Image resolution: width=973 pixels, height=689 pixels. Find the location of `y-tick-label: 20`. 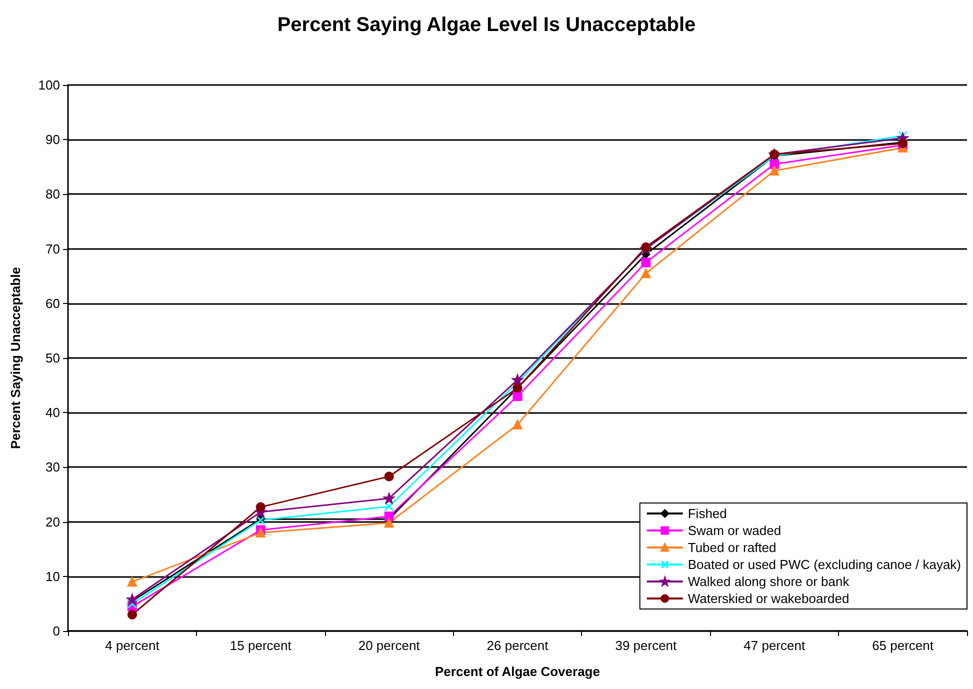

y-tick-label: 20 is located at coordinates (53, 522).